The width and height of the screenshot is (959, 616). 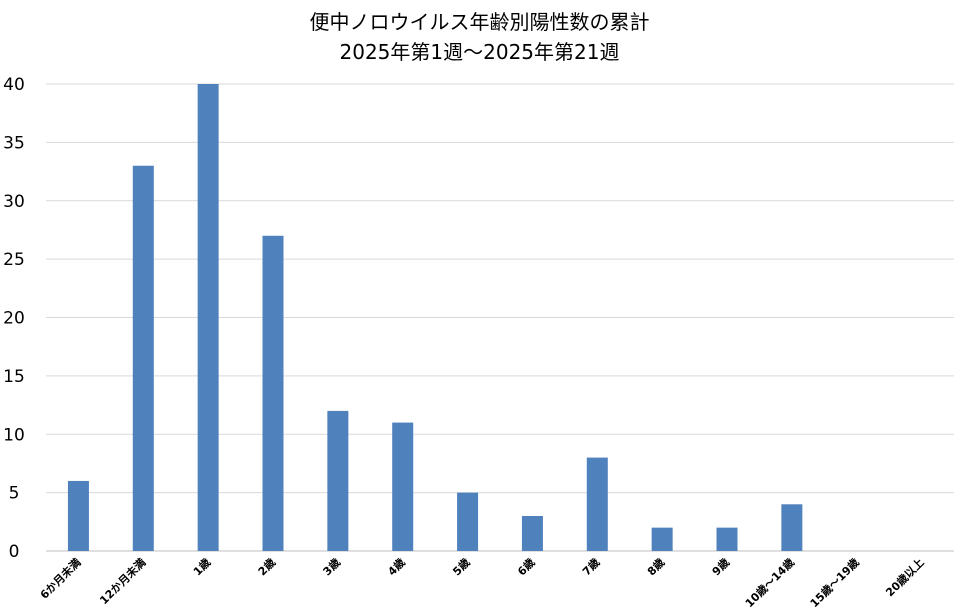 What do you see at coordinates (525, 566) in the screenshot?
I see `x-tick-label: 6歳` at bounding box center [525, 566].